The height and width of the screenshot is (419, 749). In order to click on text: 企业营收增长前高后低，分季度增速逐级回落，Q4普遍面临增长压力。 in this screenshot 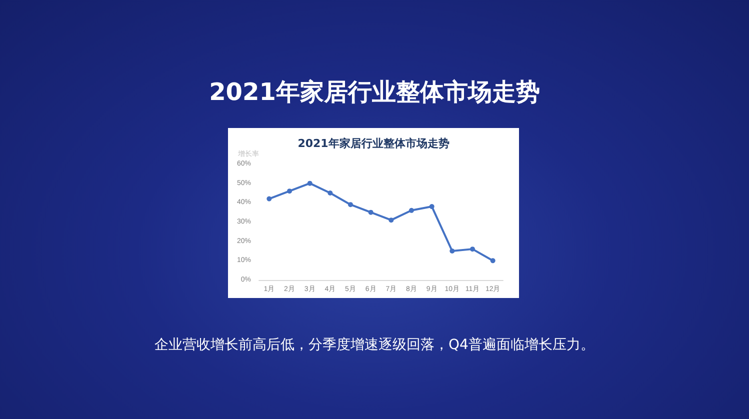, I will do `click(375, 345)`.